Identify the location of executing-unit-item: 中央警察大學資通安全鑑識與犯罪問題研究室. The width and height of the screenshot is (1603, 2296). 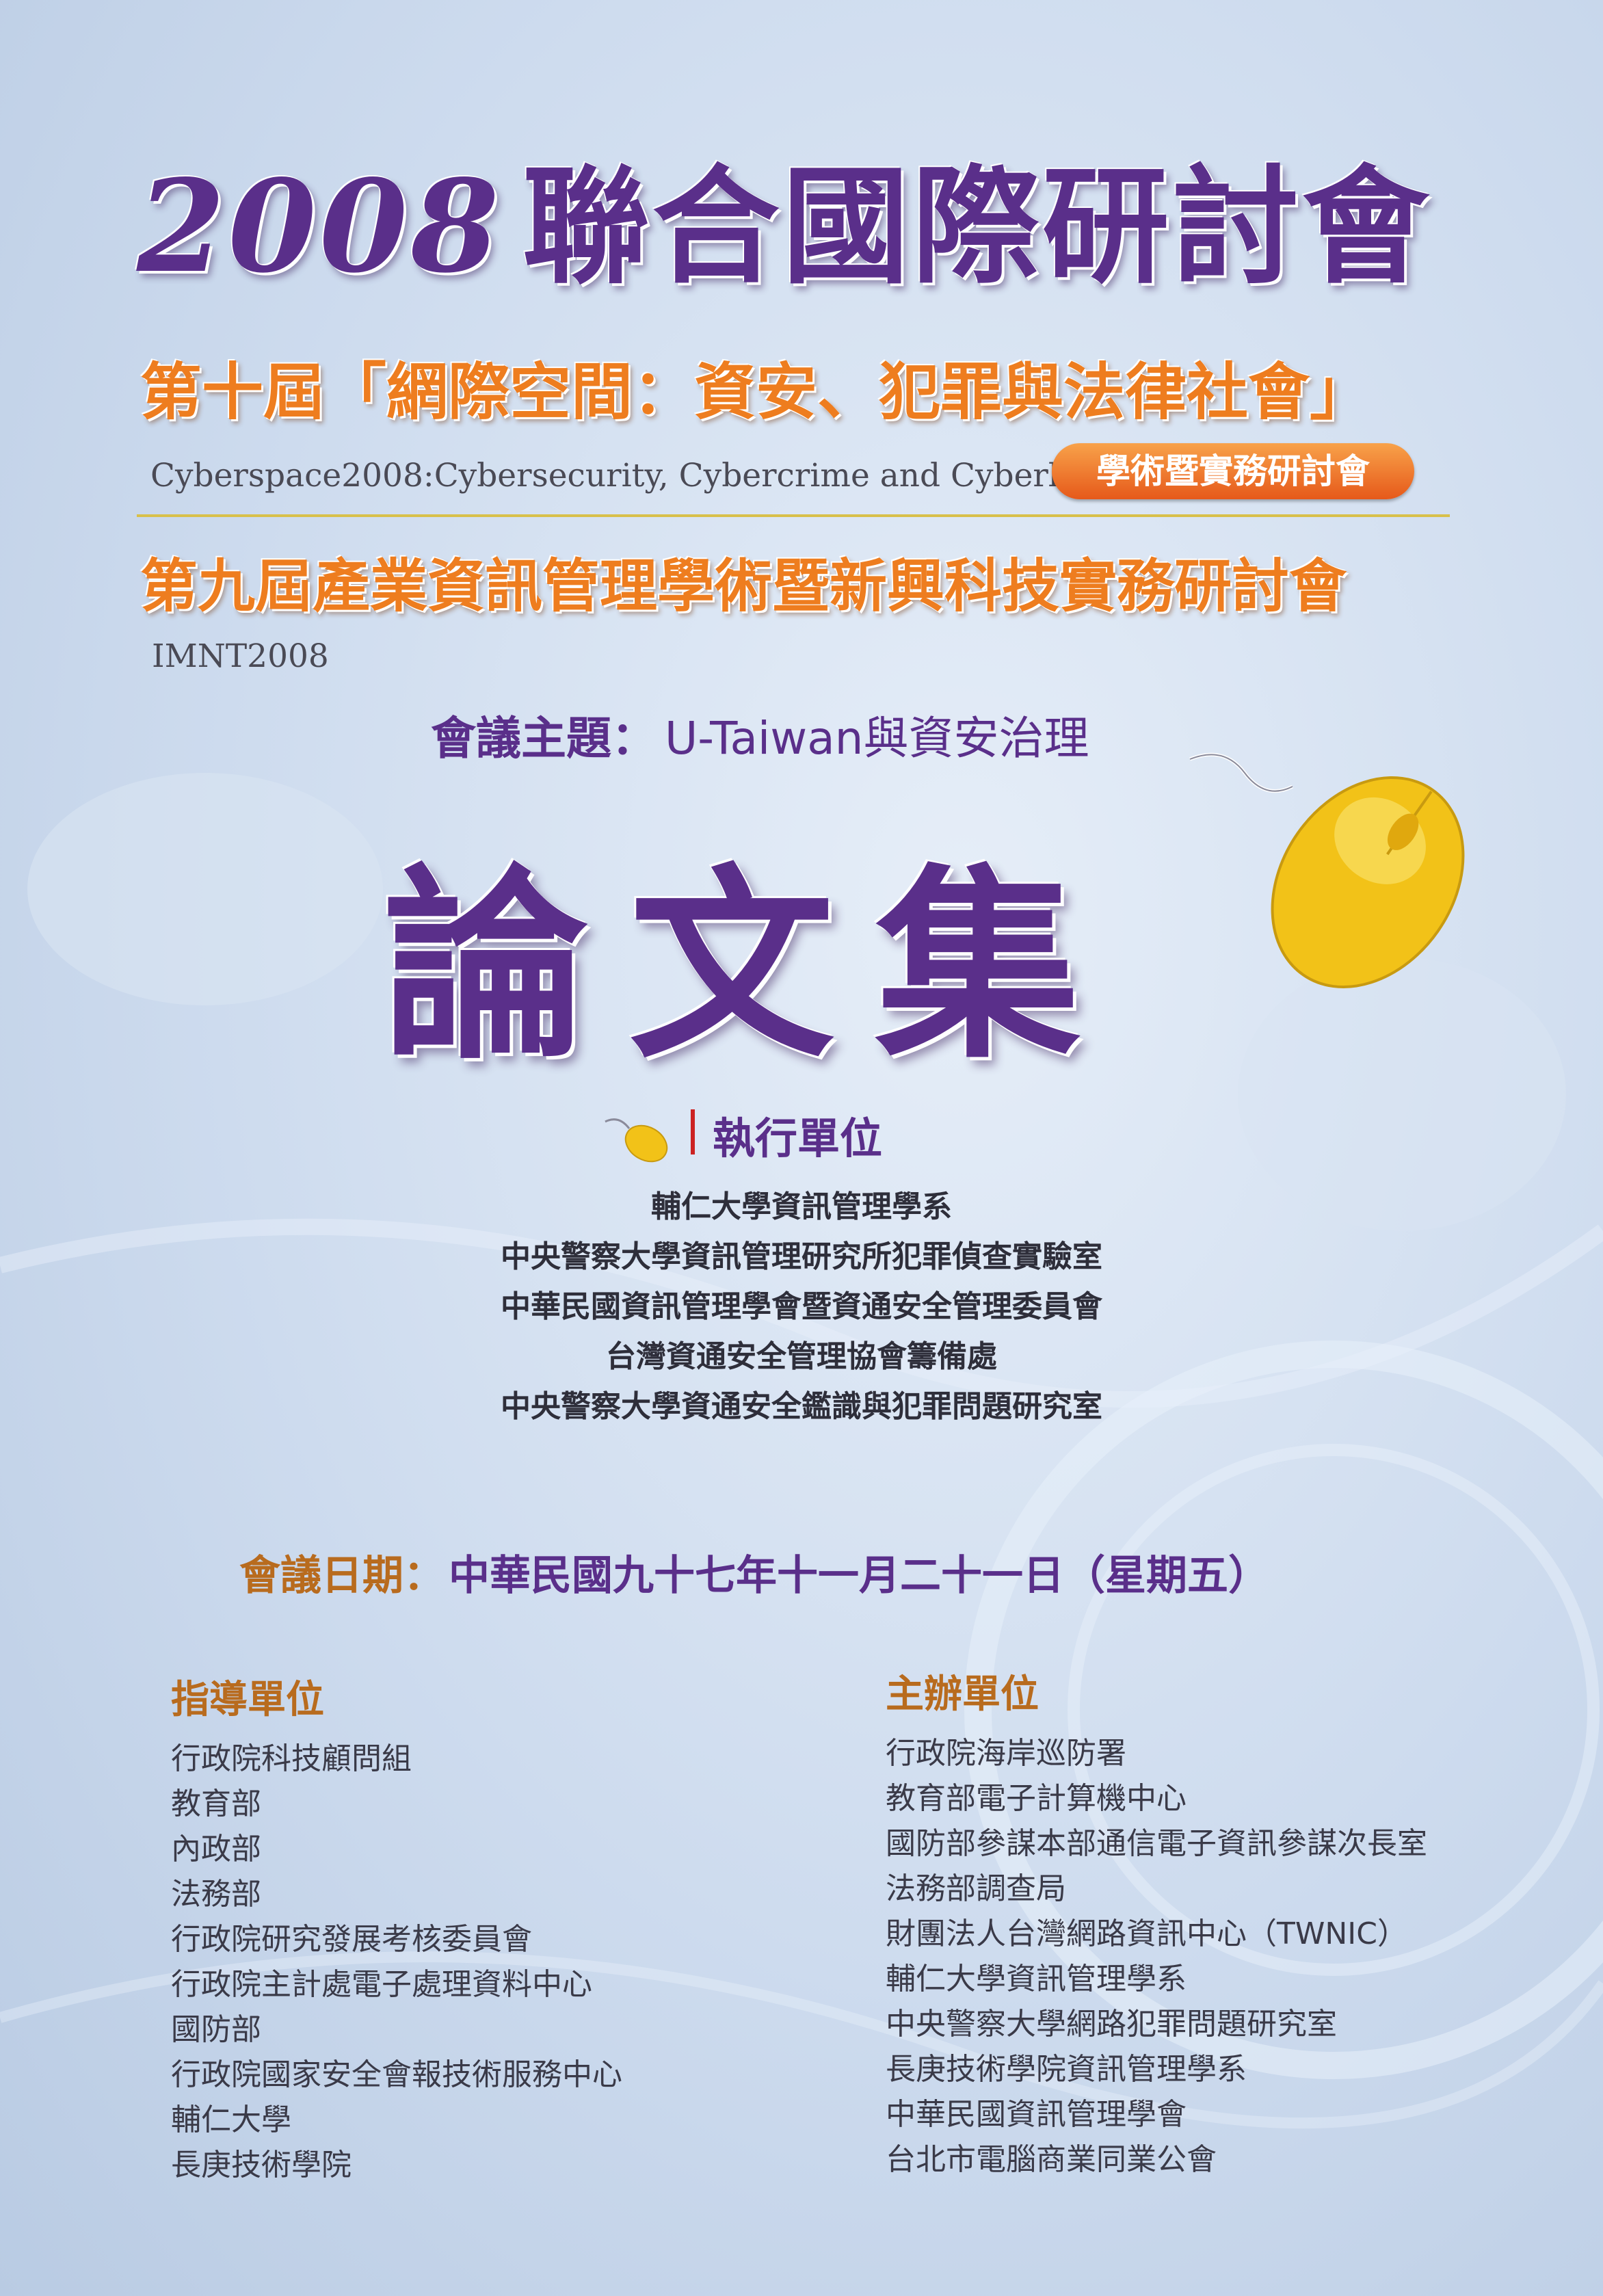
(801, 1406).